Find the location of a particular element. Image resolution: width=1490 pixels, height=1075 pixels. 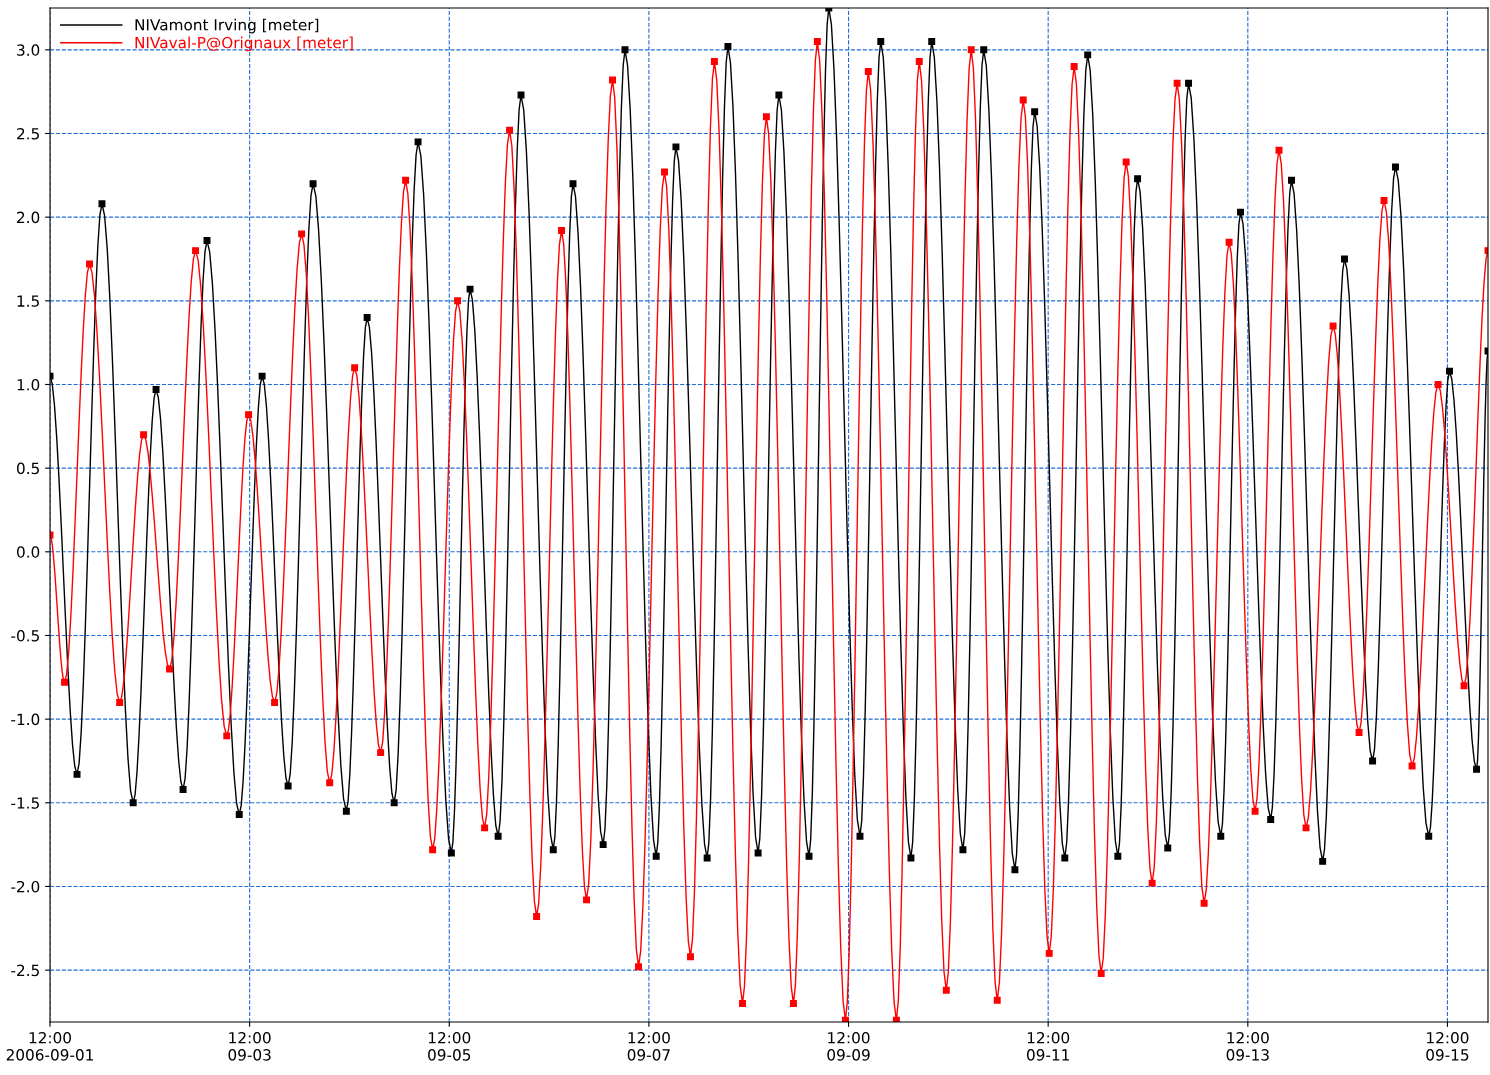

y-tick-label: -1.0 is located at coordinates (25, 719).